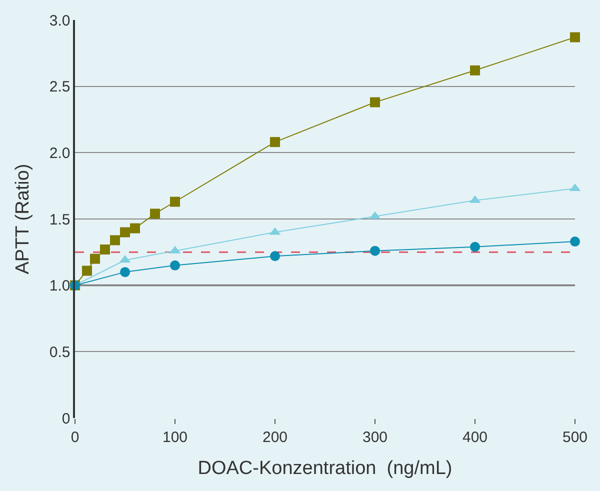  What do you see at coordinates (59, 352) in the screenshot?
I see `y-tick-label: 0.5` at bounding box center [59, 352].